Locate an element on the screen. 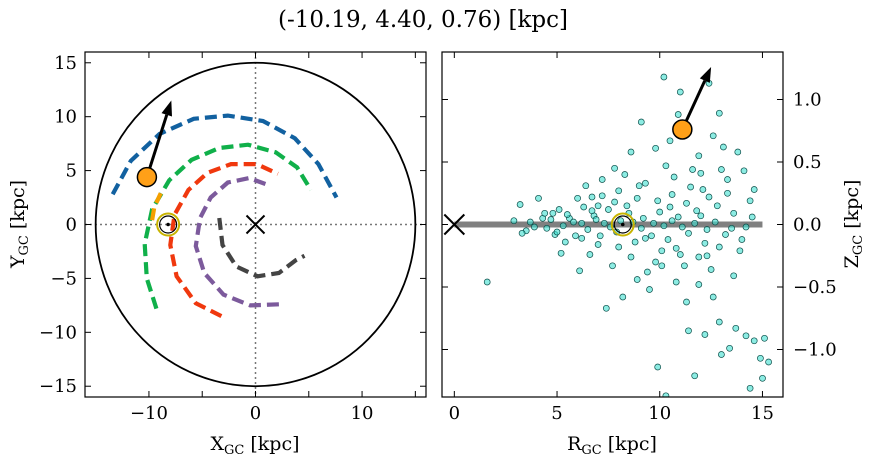 Image resolution: width=874 pixels, height=464 pixels. spiral-arm-green is located at coordinates (227, 226).